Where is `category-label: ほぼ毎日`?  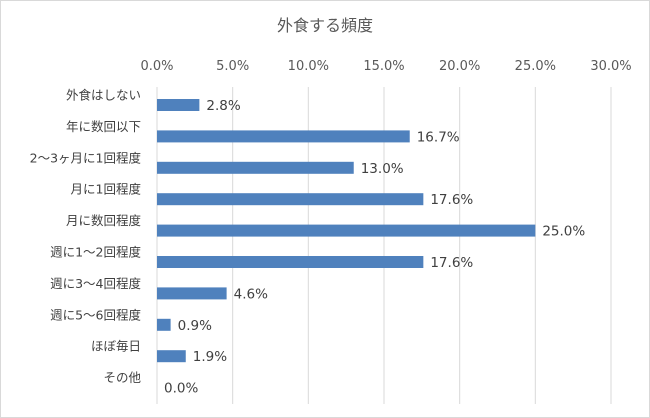 category-label: ほぼ毎日 is located at coordinates (116, 346).